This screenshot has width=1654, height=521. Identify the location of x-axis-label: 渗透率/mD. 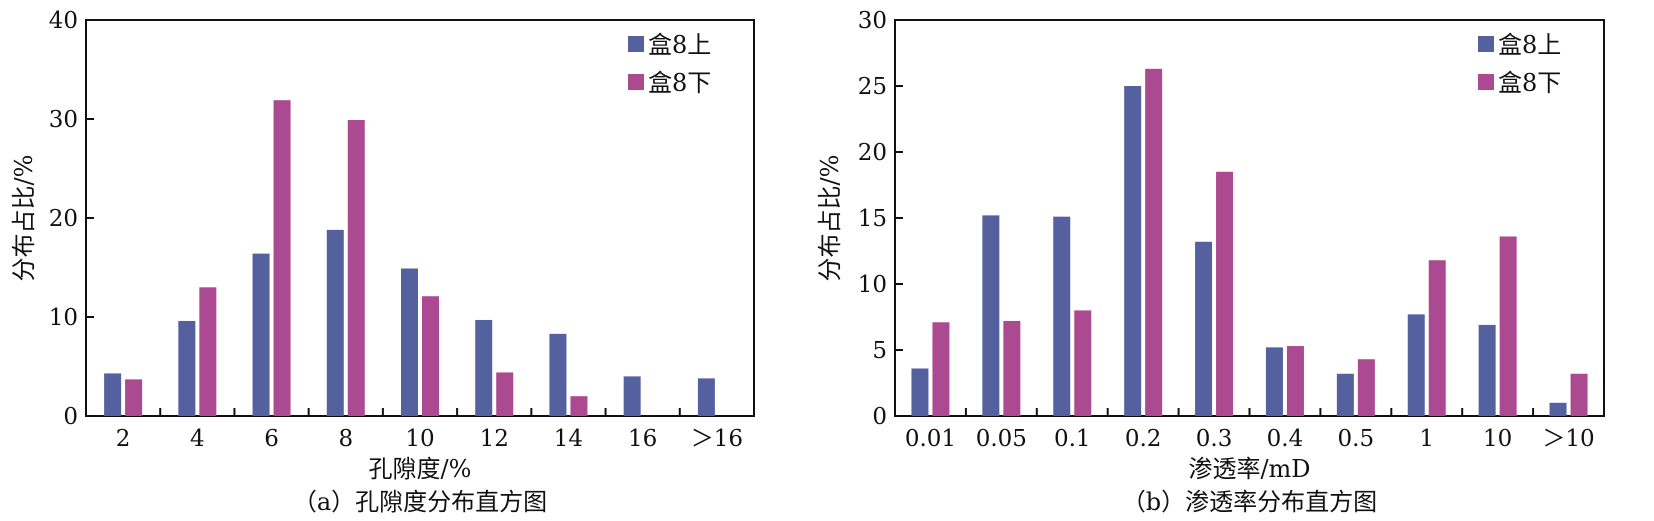
(1249, 469).